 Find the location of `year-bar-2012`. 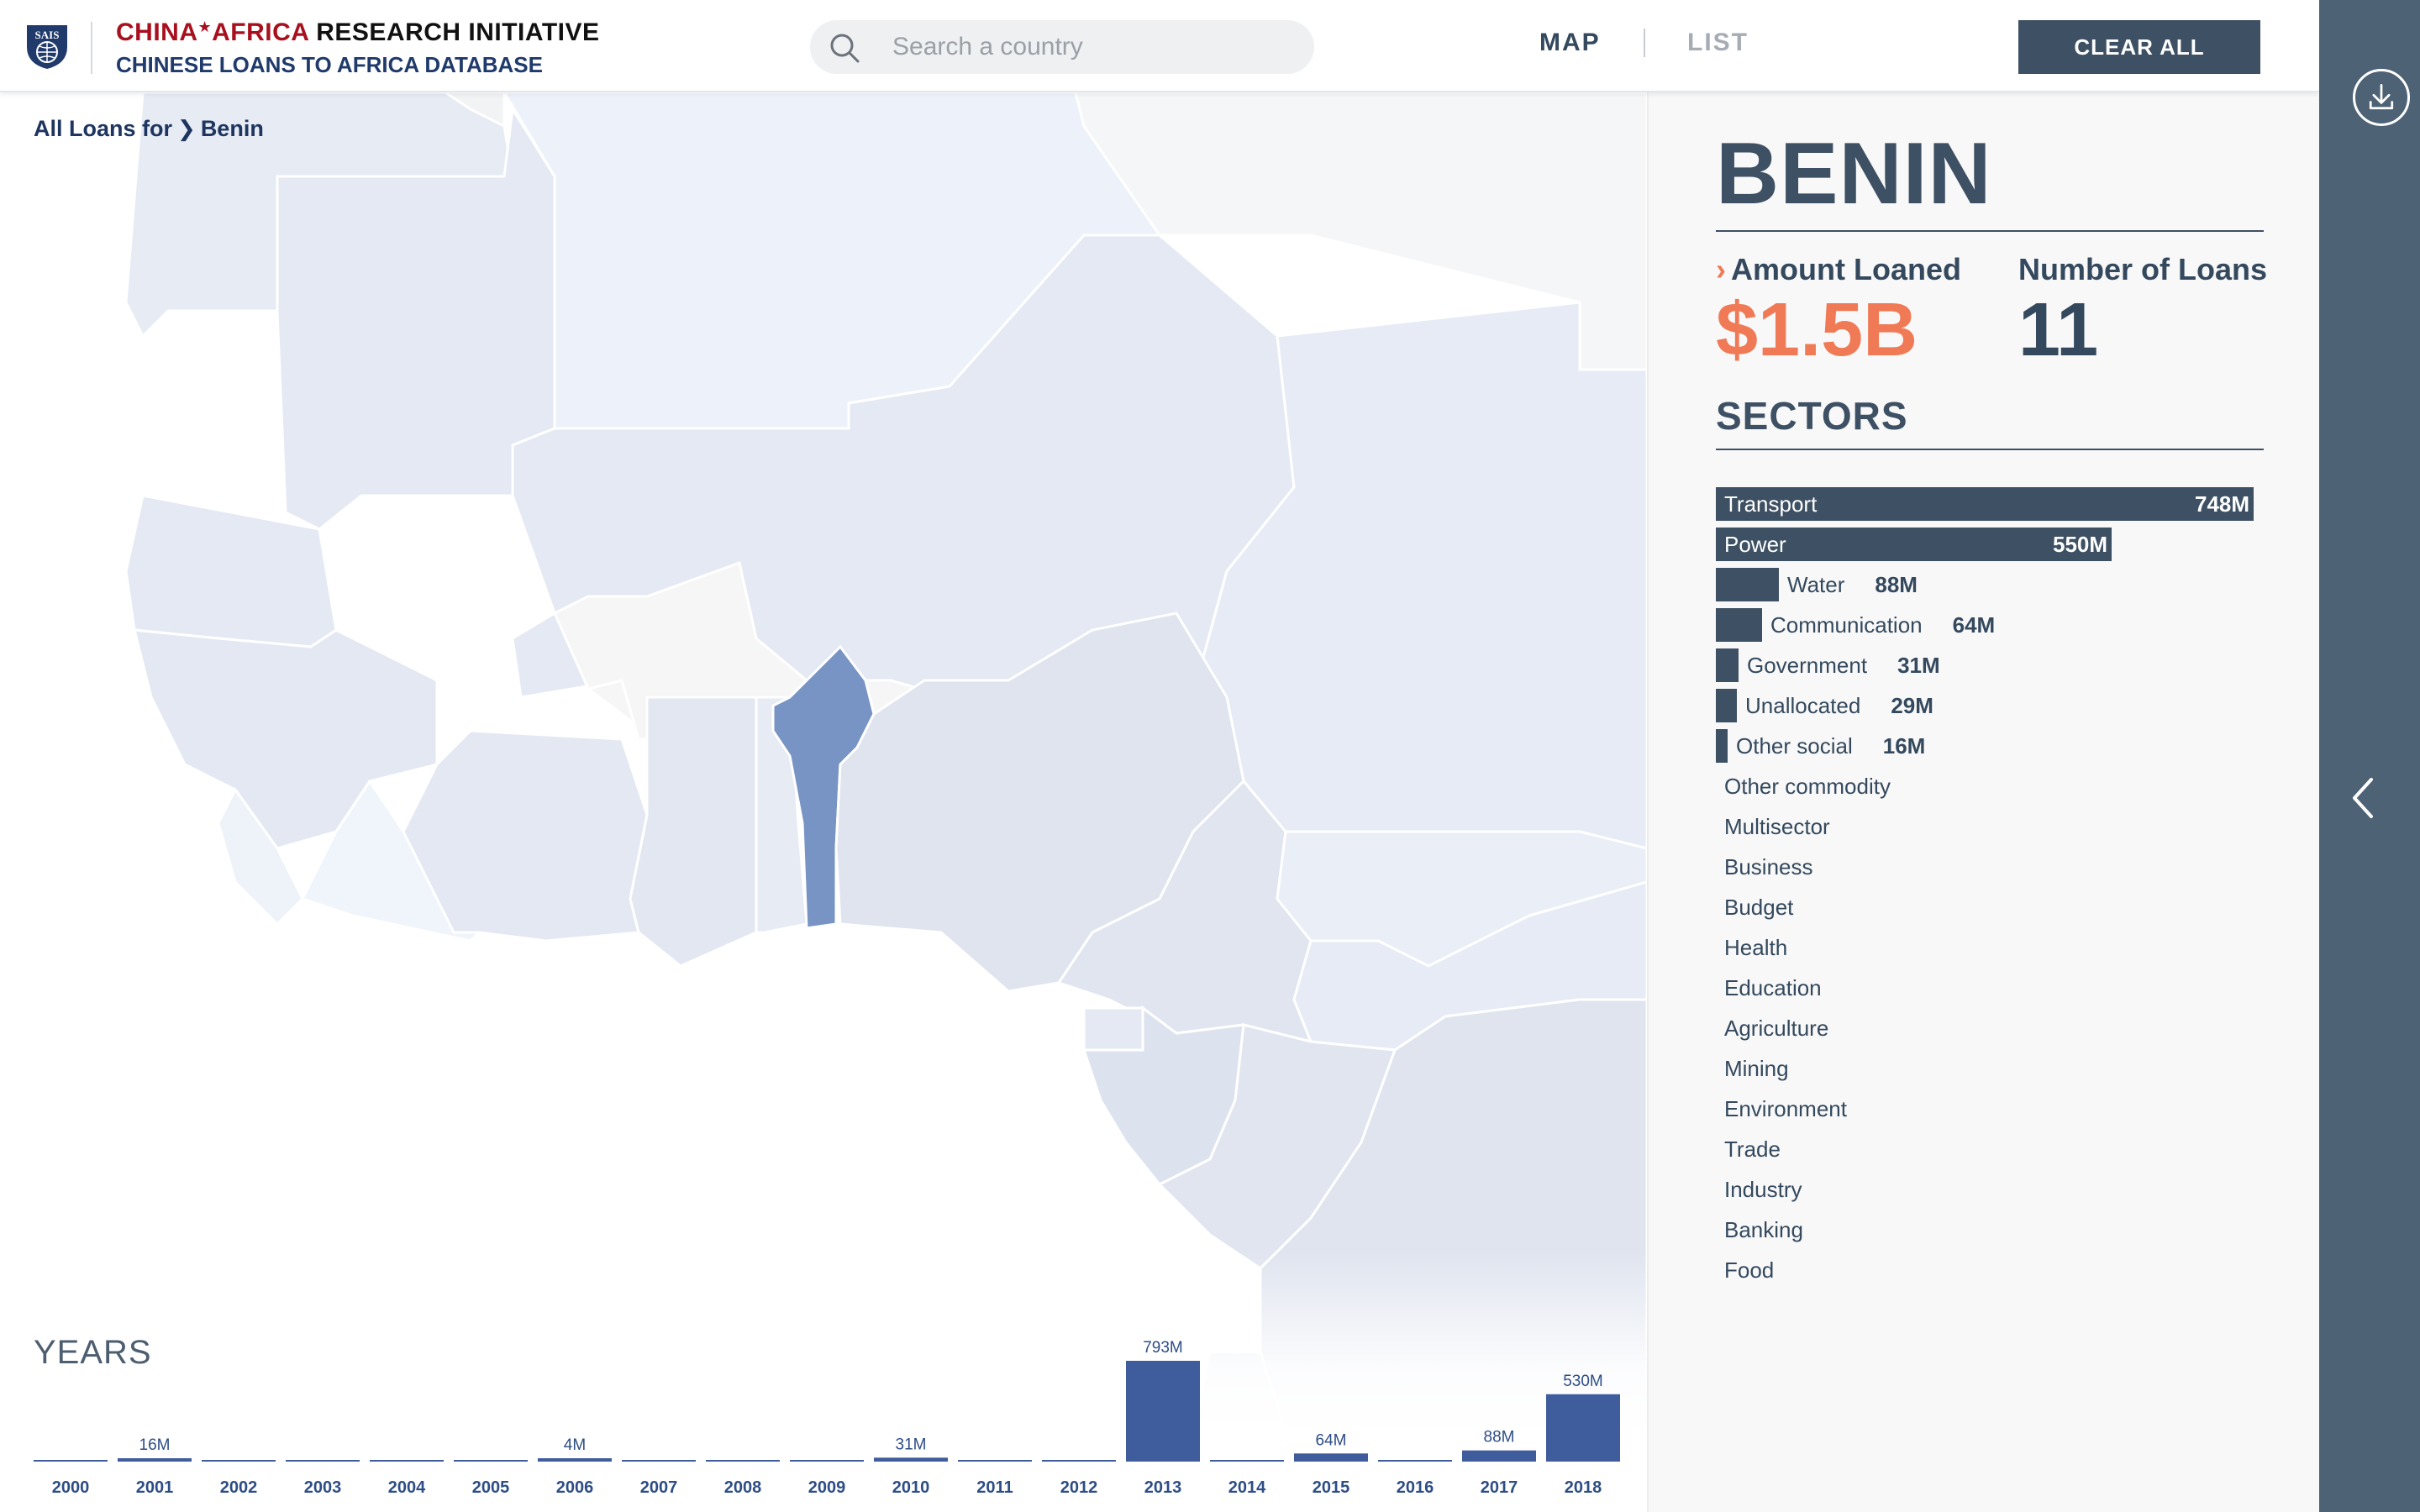

year-bar-2012 is located at coordinates (1079, 1461).